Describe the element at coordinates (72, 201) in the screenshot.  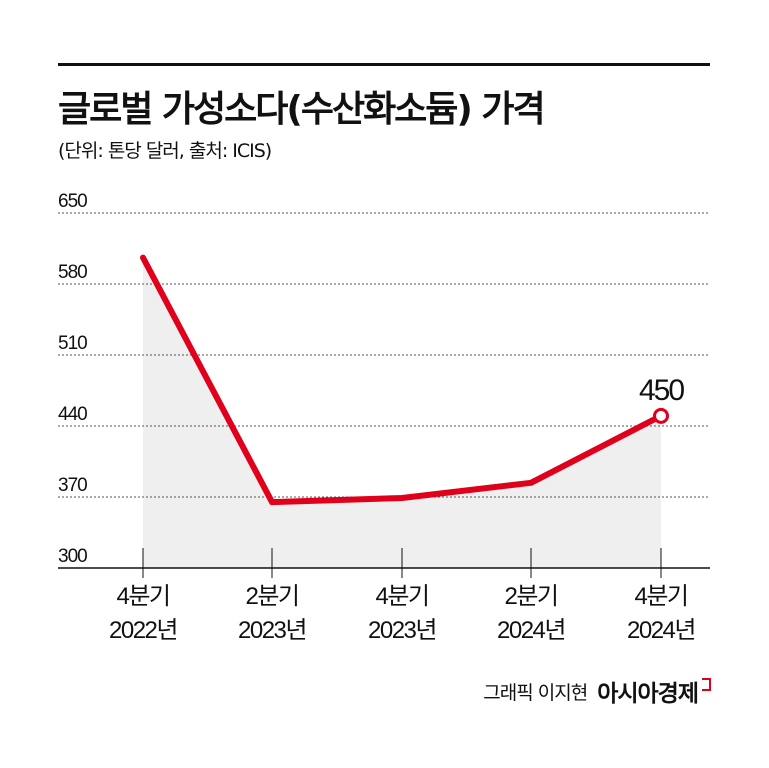
I see `y-tick-label: 650` at that location.